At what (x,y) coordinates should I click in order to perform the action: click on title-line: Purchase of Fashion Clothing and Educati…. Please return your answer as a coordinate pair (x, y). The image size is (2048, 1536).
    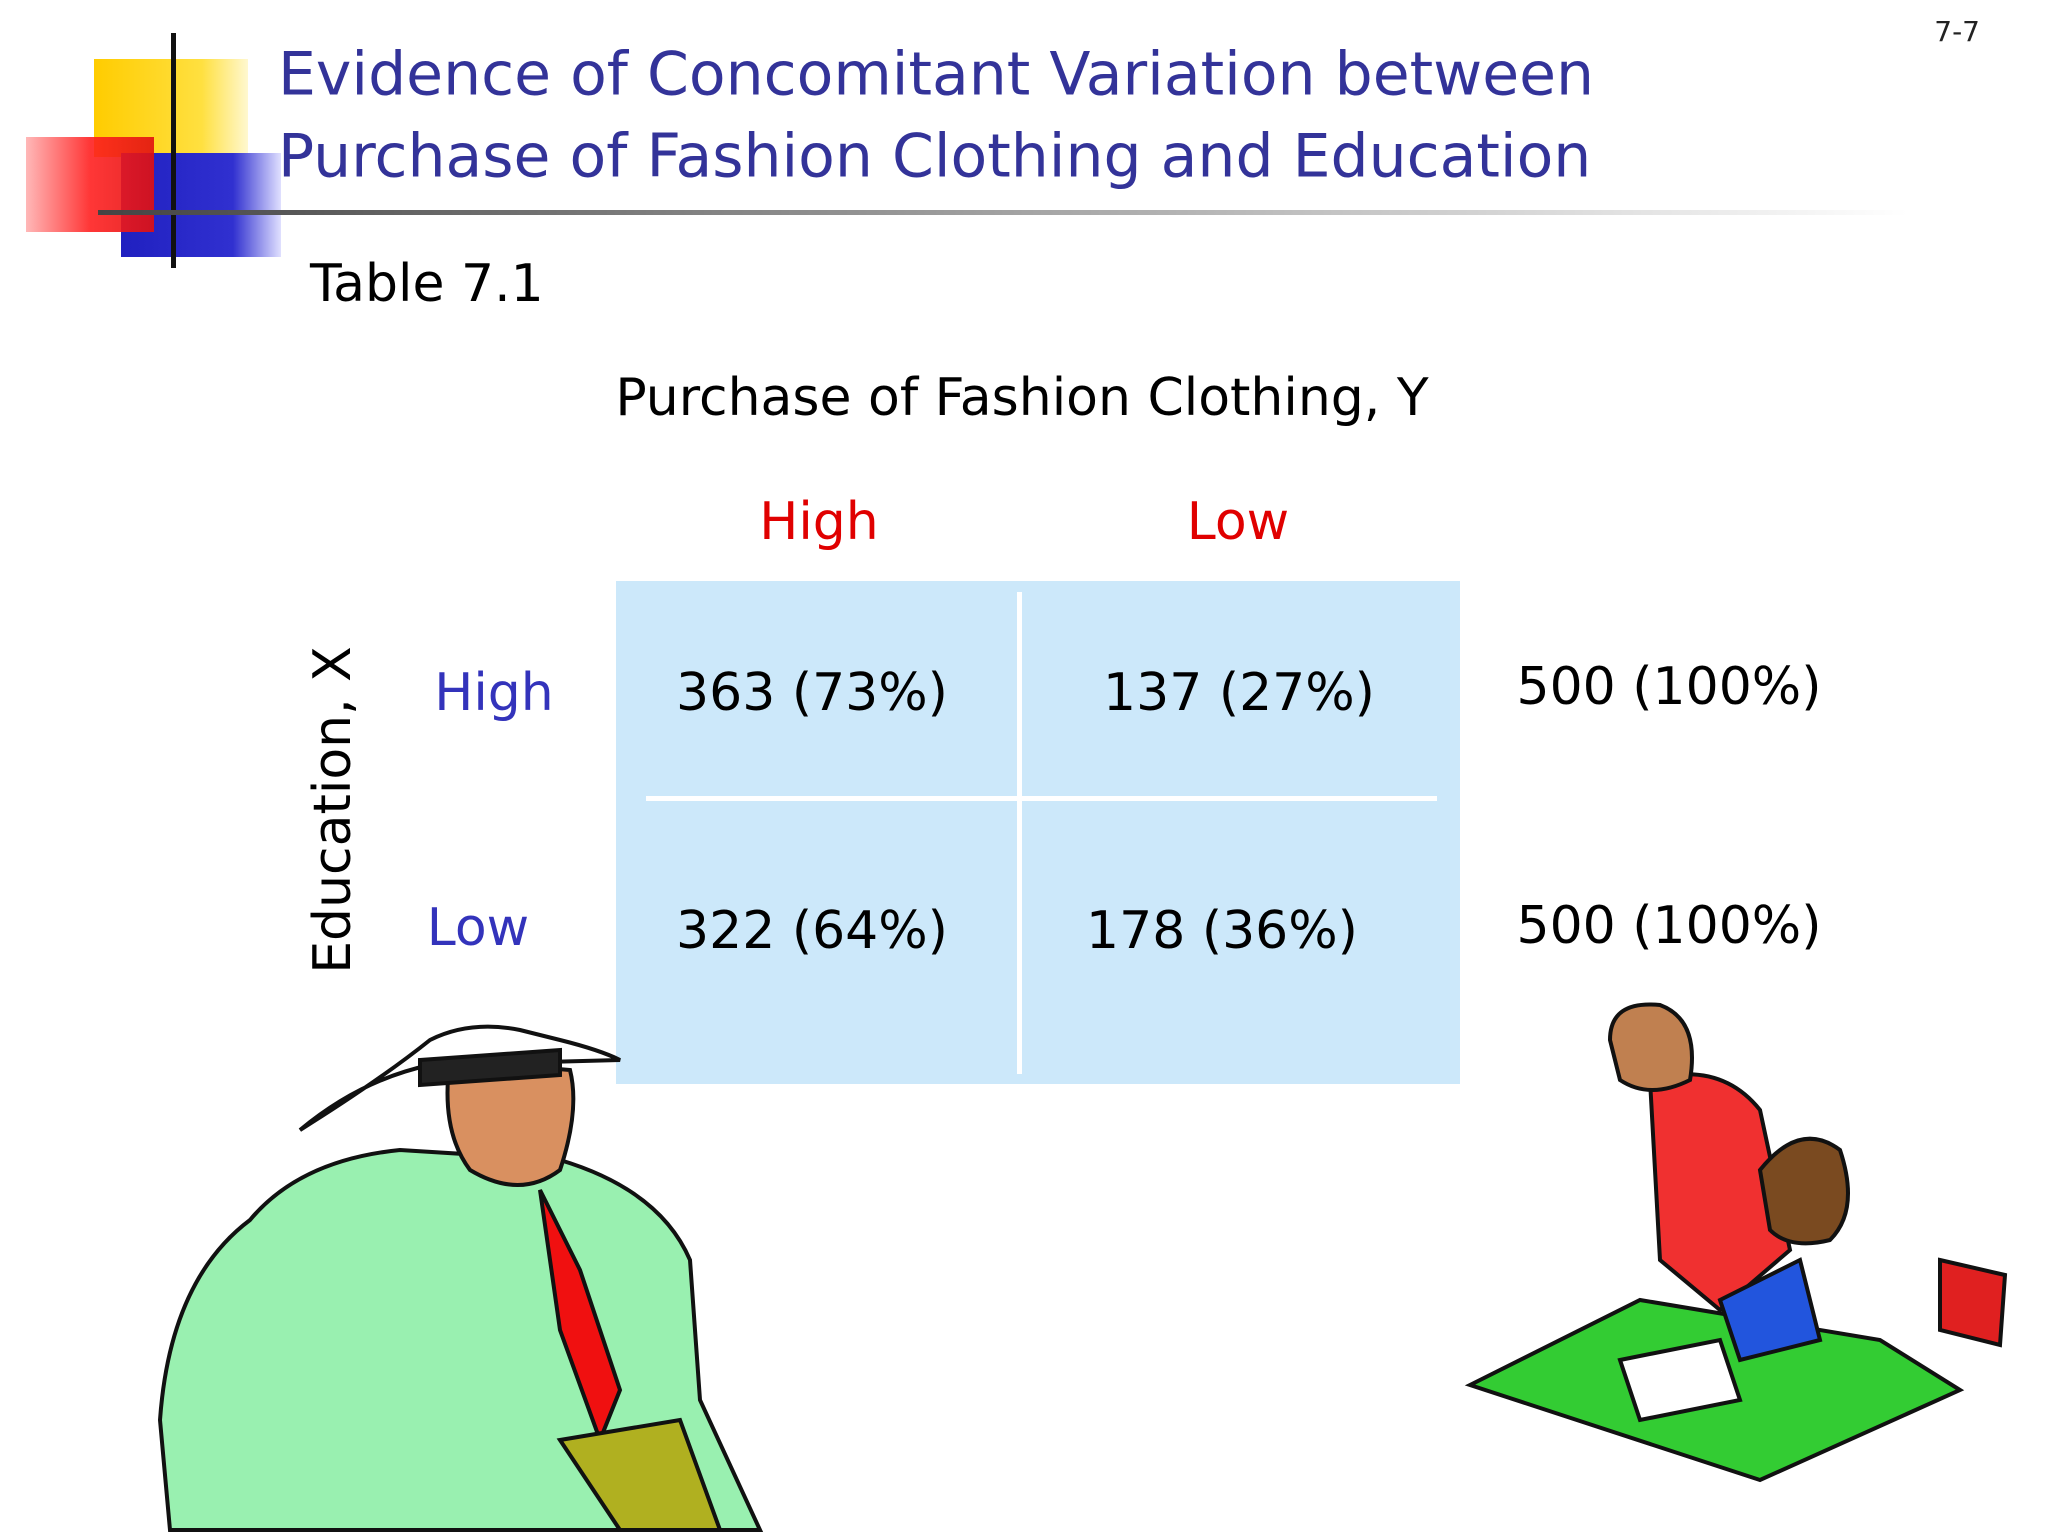
    Looking at the image, I should click on (934, 157).